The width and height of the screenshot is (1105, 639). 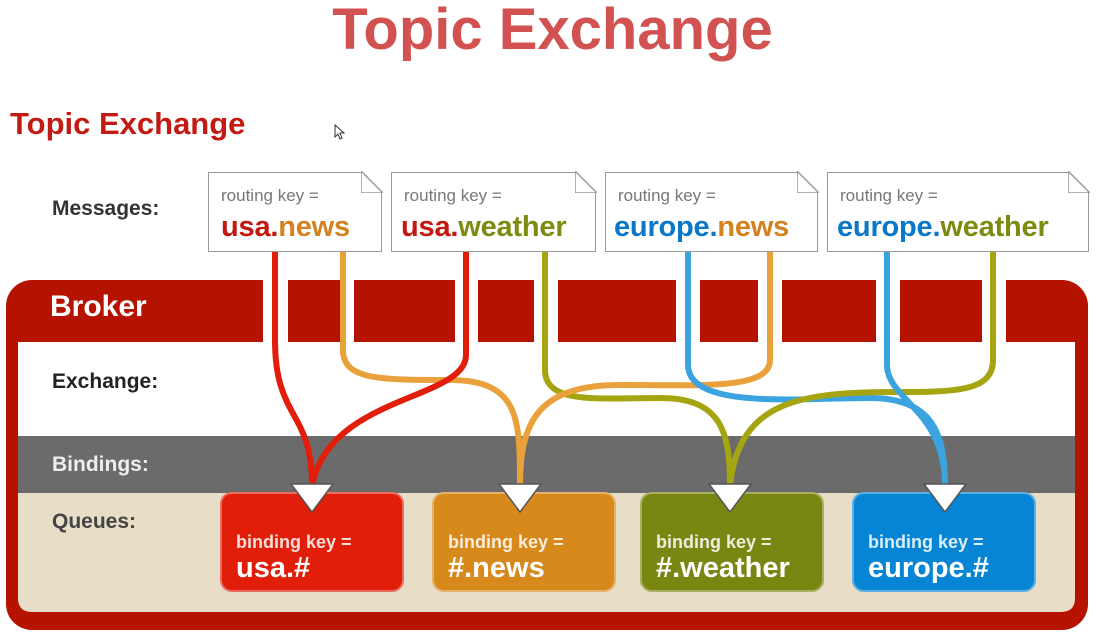 What do you see at coordinates (496, 568) in the screenshot?
I see `queue-binding-key: #.news` at bounding box center [496, 568].